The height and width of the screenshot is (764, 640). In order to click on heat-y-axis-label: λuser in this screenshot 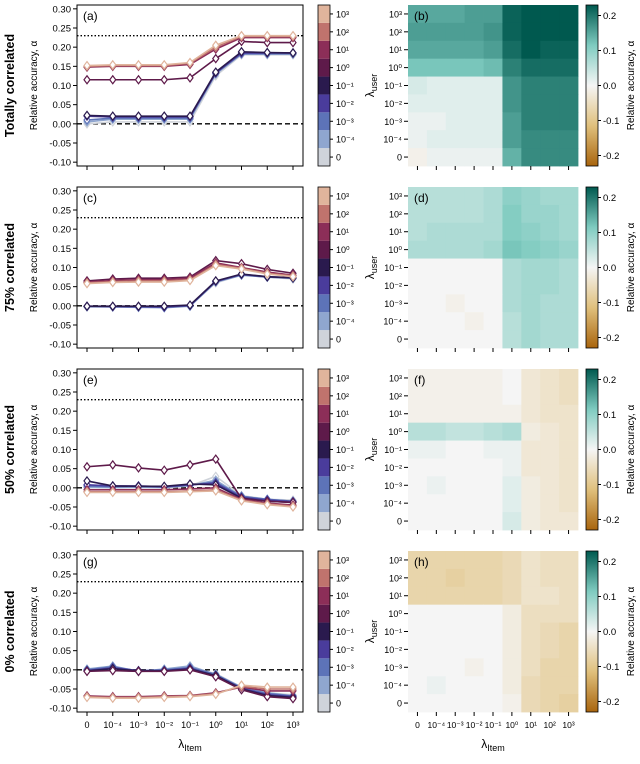, I will do `click(371, 632)`.